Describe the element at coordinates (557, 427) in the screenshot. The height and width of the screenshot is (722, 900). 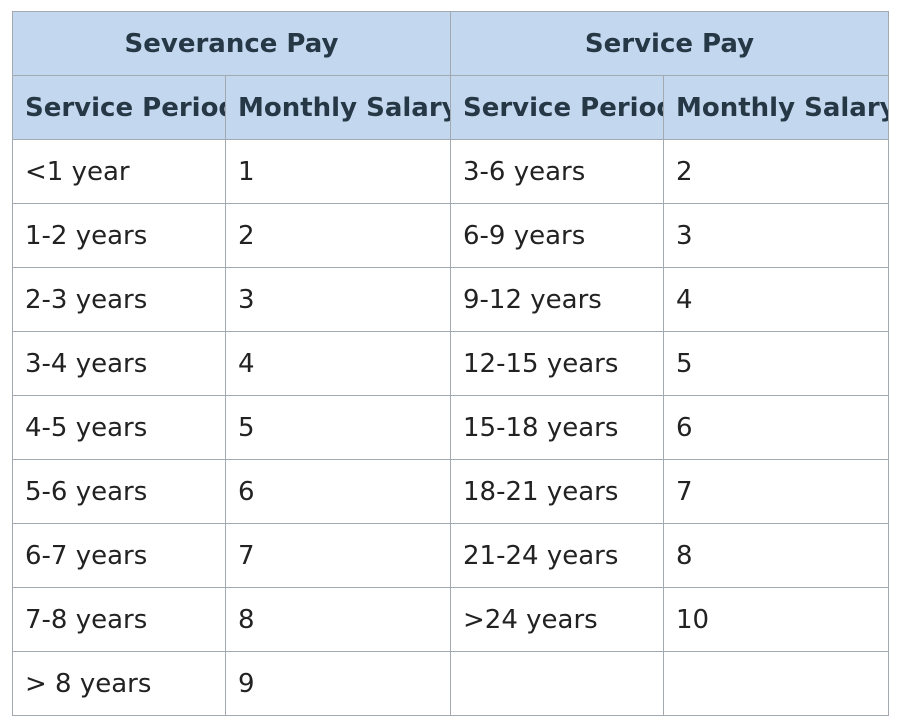
I see `service-service-period-cell: 15-18 years` at that location.